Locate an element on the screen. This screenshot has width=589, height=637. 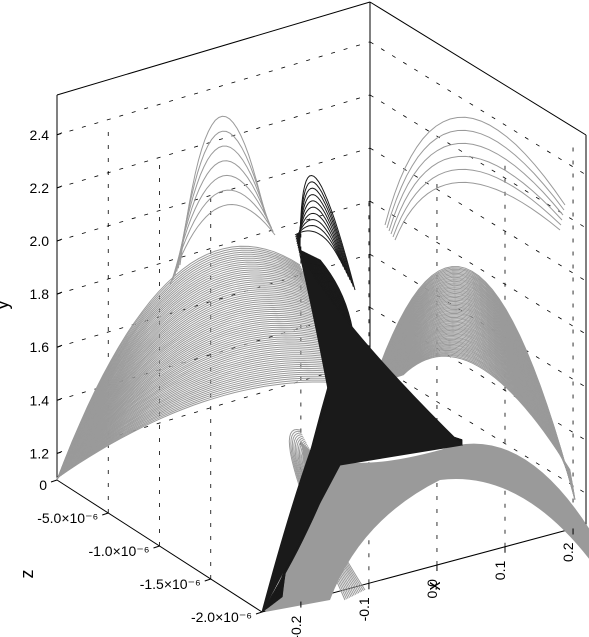
z-tick-label-4: -2.0×10⁻⁶ is located at coordinates (221, 617).